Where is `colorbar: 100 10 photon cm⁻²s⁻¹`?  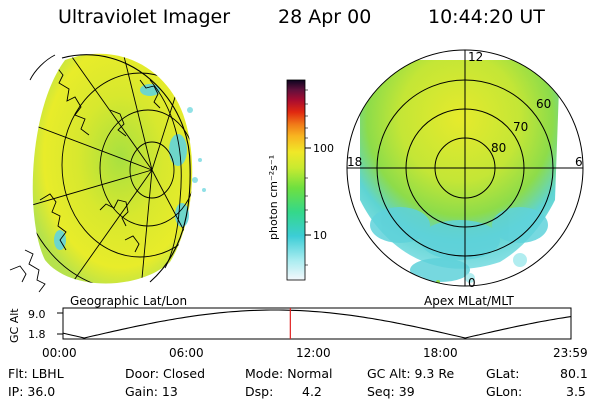 colorbar: 100 10 photon cm⁻²s⁻¹ is located at coordinates (300, 180).